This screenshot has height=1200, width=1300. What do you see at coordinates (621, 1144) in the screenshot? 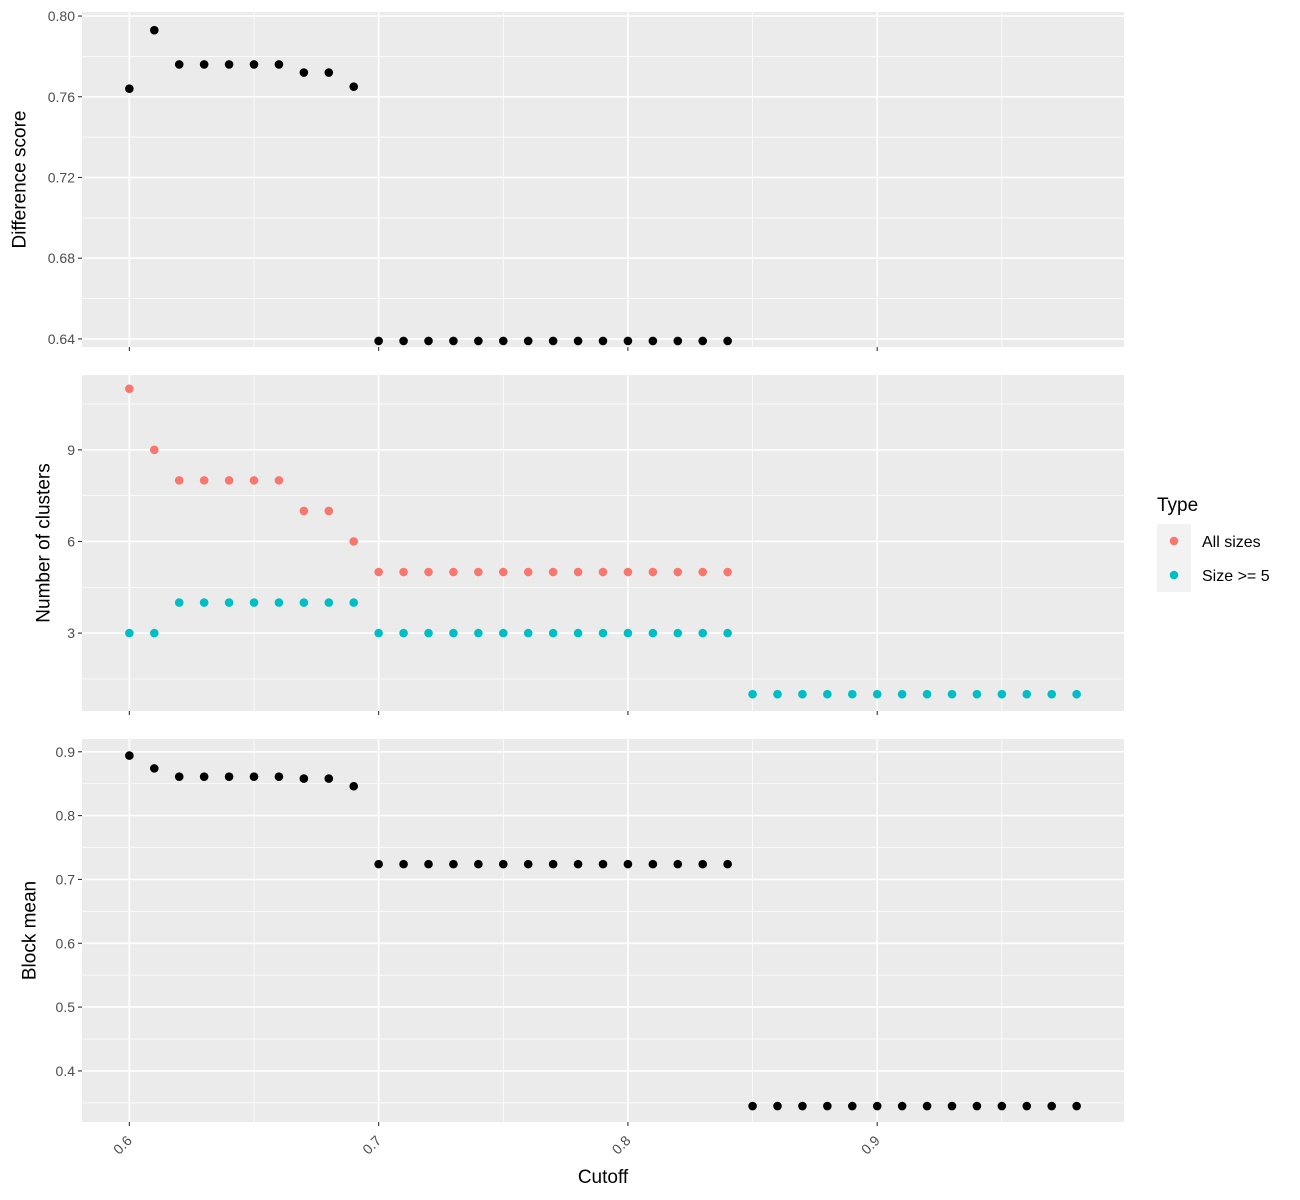
I see `x-tick-label: 0.8` at bounding box center [621, 1144].